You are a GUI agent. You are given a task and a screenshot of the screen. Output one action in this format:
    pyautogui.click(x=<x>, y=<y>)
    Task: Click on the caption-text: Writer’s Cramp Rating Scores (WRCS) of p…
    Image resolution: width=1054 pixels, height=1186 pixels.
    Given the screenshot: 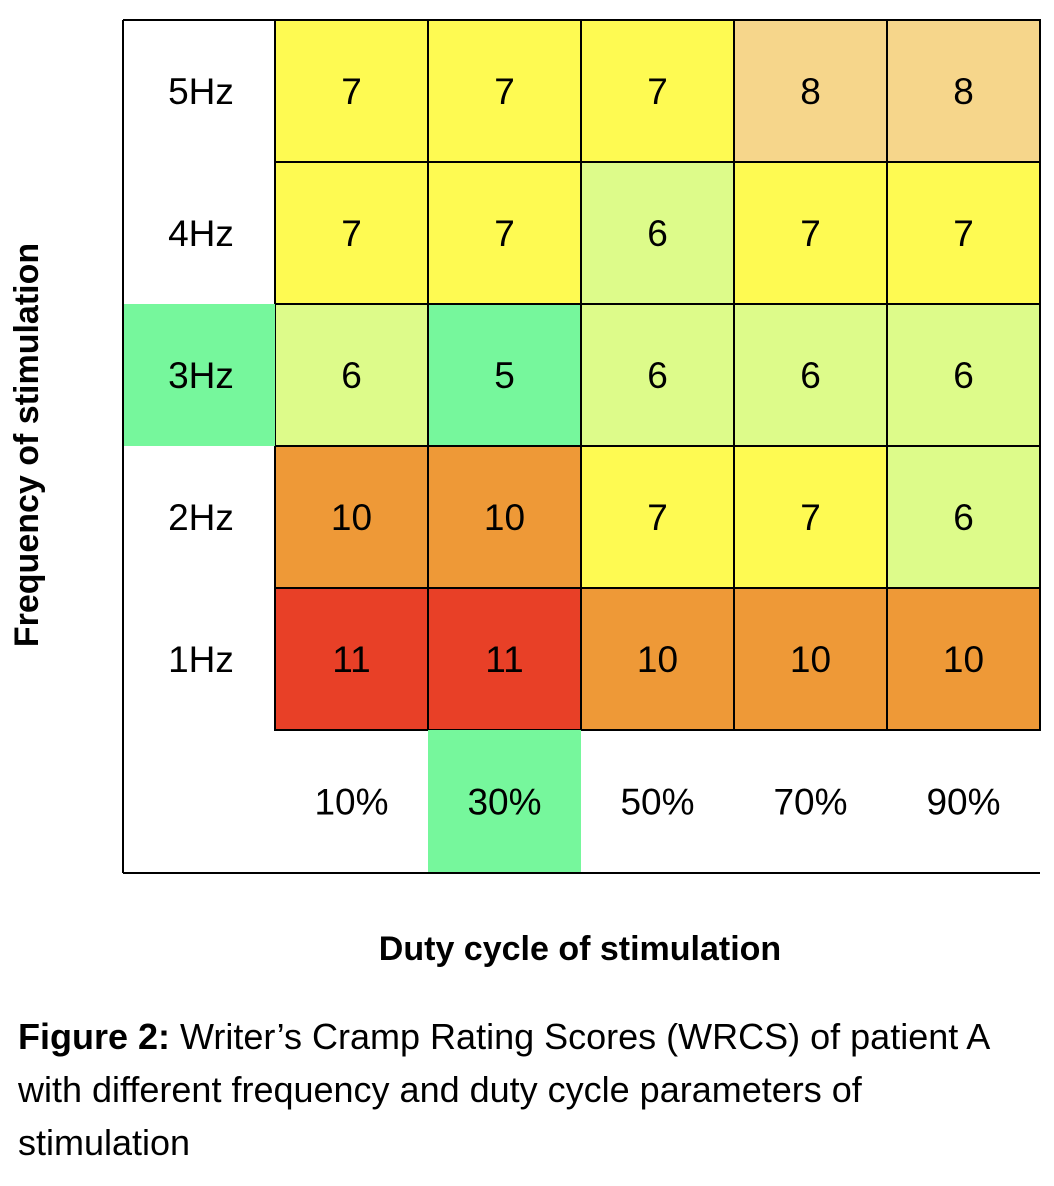 What is the action you would take?
    pyautogui.click(x=503, y=1089)
    